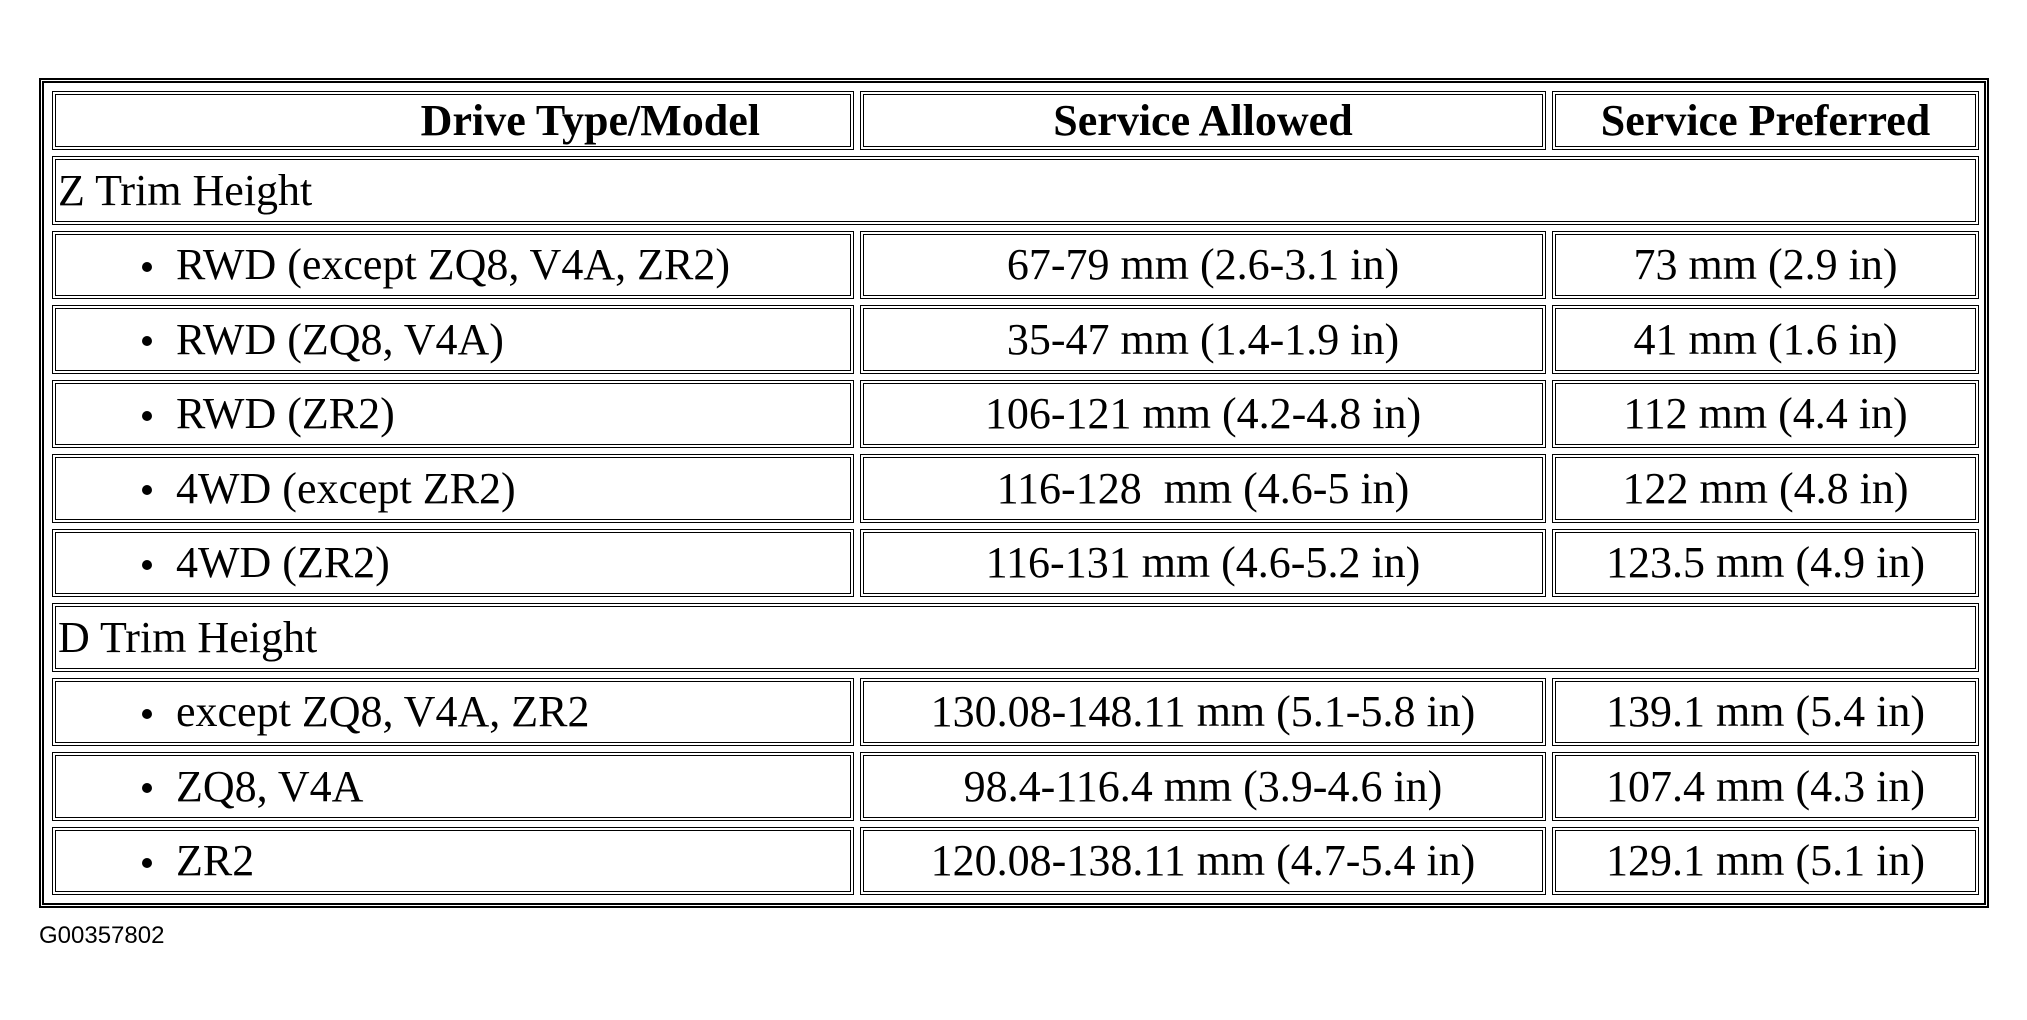  I want to click on model-label: 4WD (except ZR2), so click(346, 488).